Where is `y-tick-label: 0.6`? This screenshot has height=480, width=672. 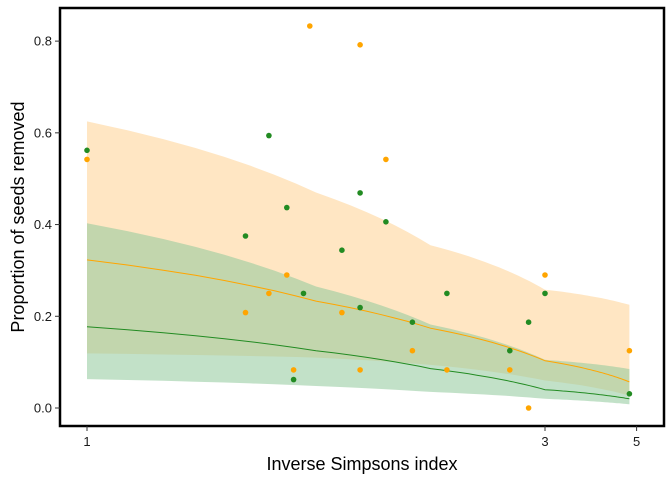 y-tick-label: 0.6 is located at coordinates (43, 132).